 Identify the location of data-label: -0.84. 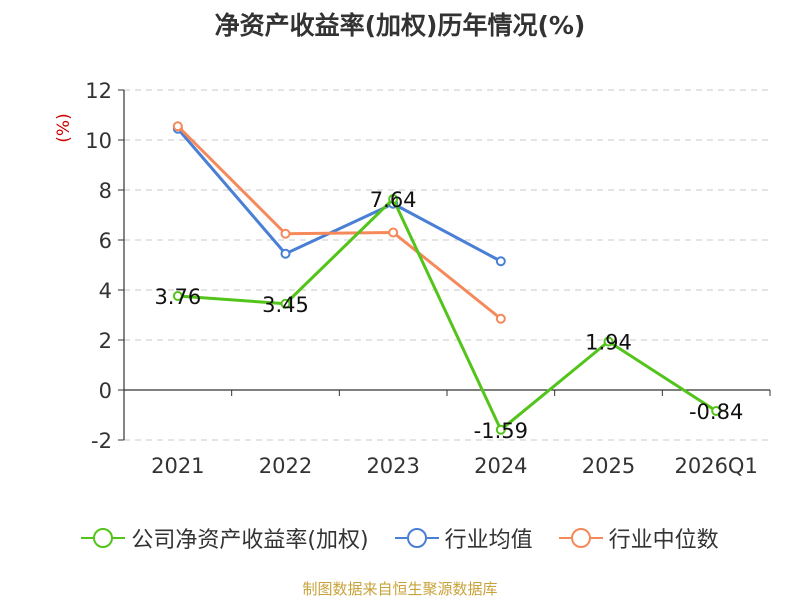
(716, 412).